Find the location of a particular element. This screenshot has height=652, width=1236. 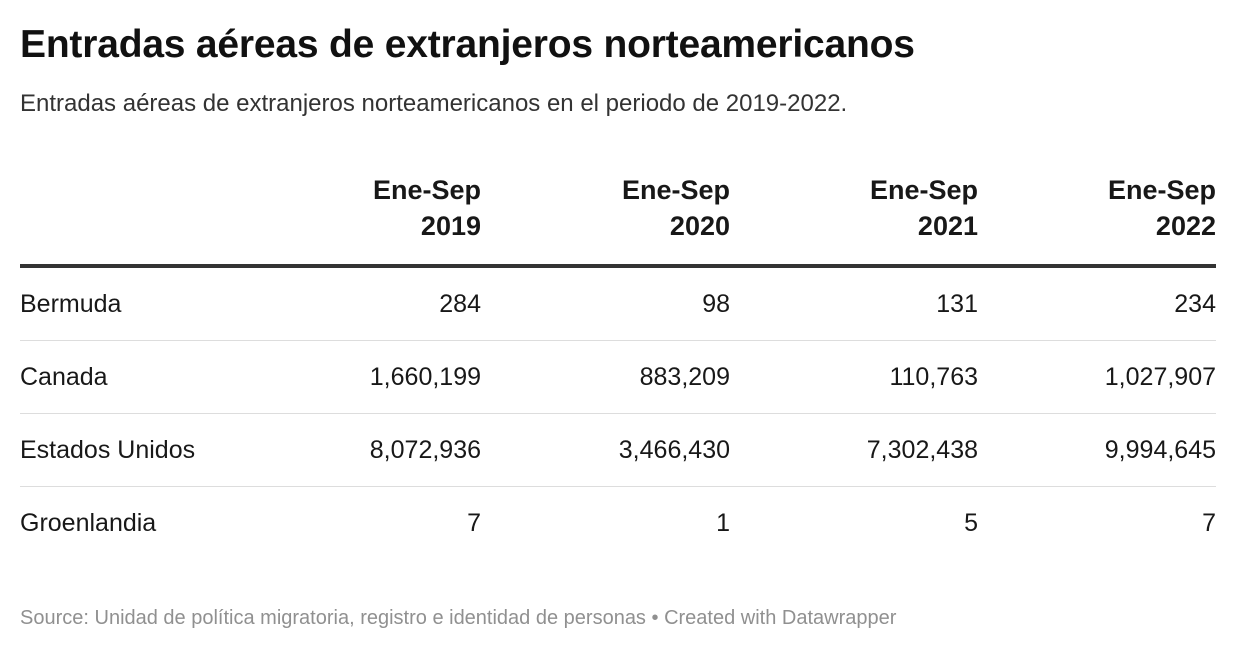

table-cell: 1,660,199 is located at coordinates (386, 377).